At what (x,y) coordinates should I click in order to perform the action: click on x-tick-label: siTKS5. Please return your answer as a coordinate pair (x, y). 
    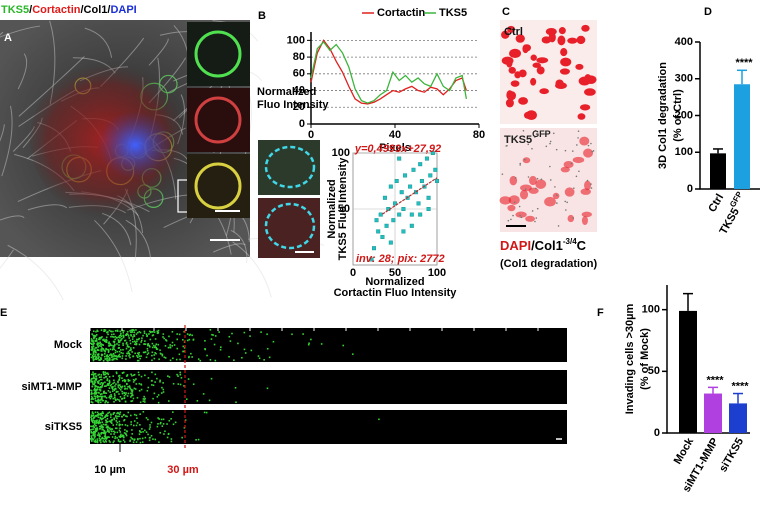
    Looking at the image, I should click on (731, 455).